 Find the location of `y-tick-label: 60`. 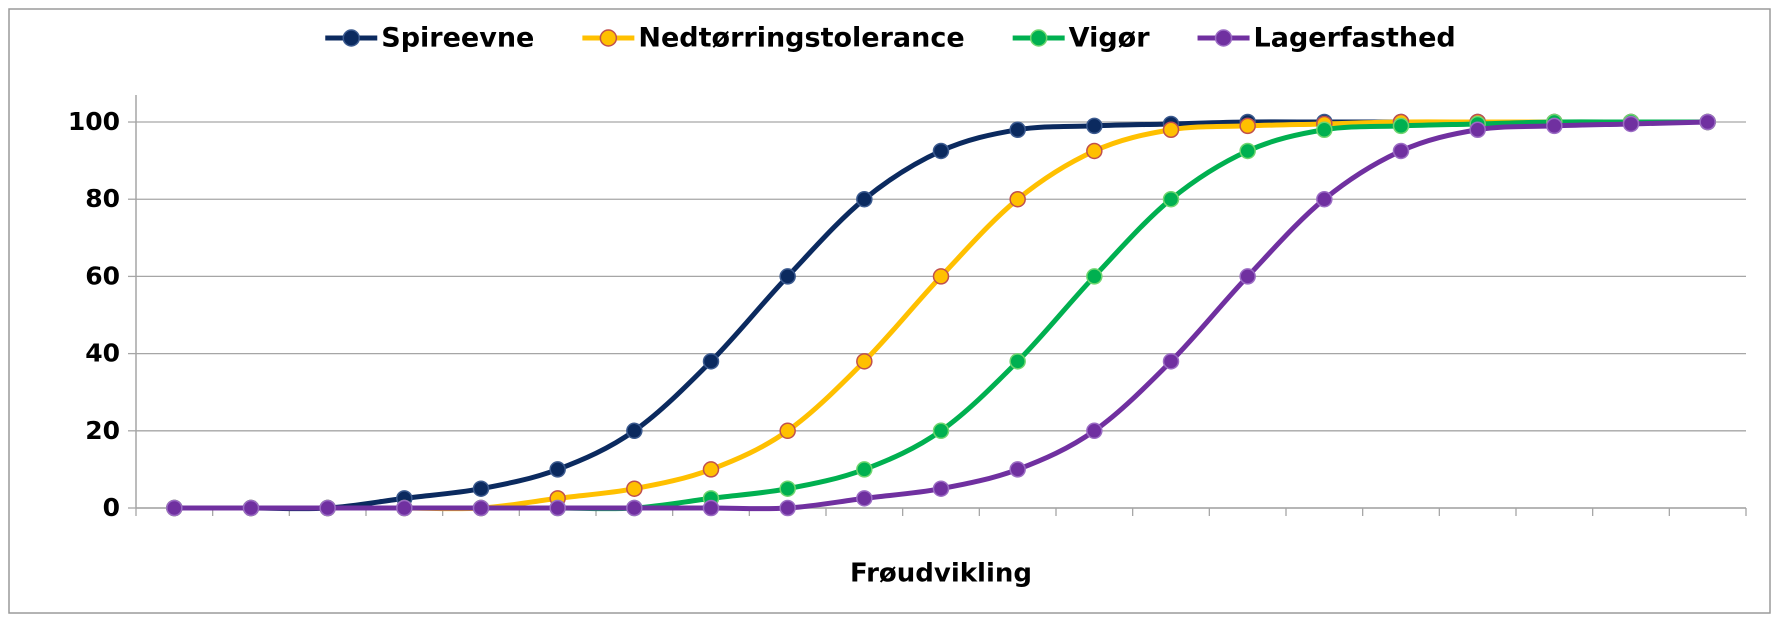

y-tick-label: 60 is located at coordinates (102, 275).